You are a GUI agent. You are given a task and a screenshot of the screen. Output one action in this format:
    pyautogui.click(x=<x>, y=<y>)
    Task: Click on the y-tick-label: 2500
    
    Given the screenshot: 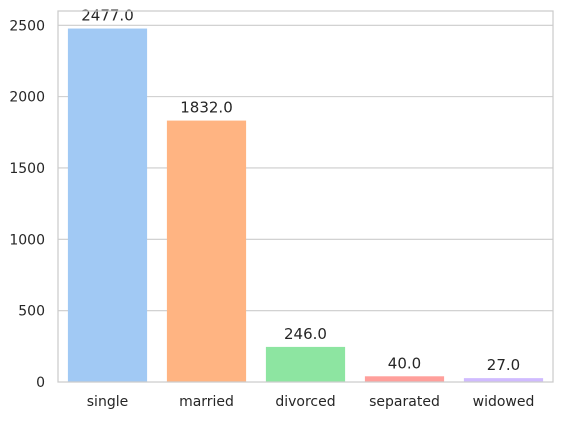 What is the action you would take?
    pyautogui.click(x=27, y=26)
    